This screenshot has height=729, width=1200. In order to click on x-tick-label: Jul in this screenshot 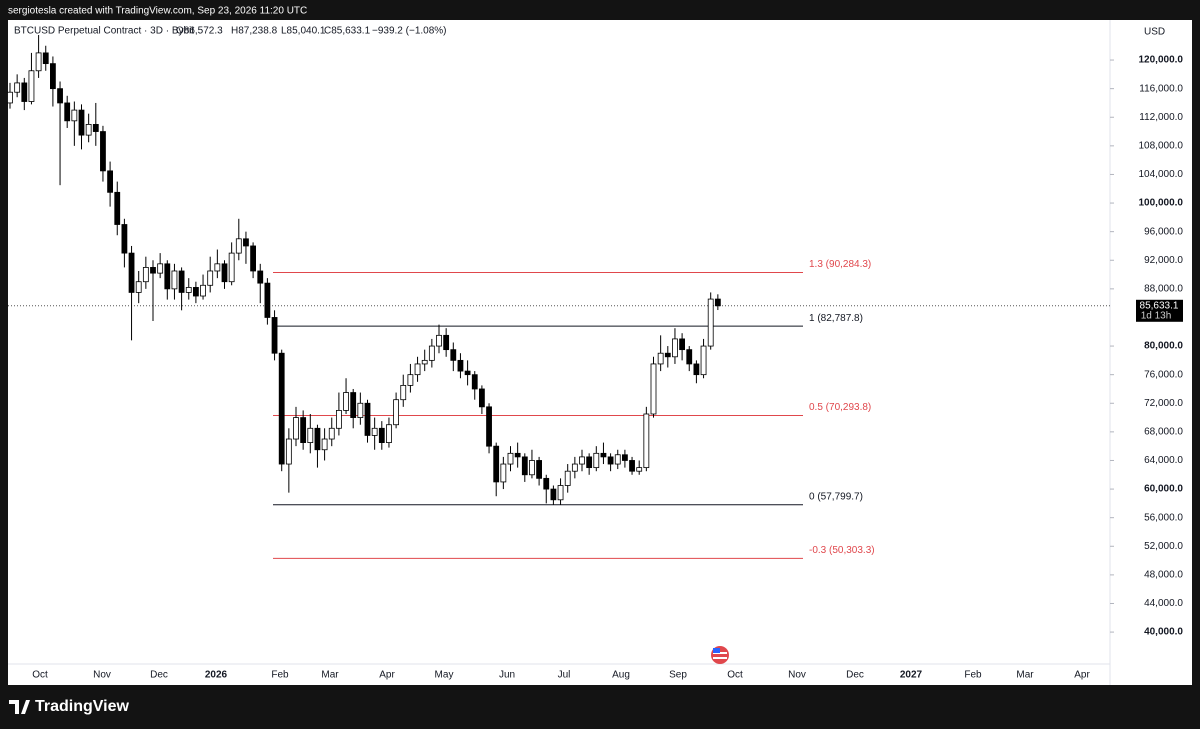, I will do `click(564, 675)`.